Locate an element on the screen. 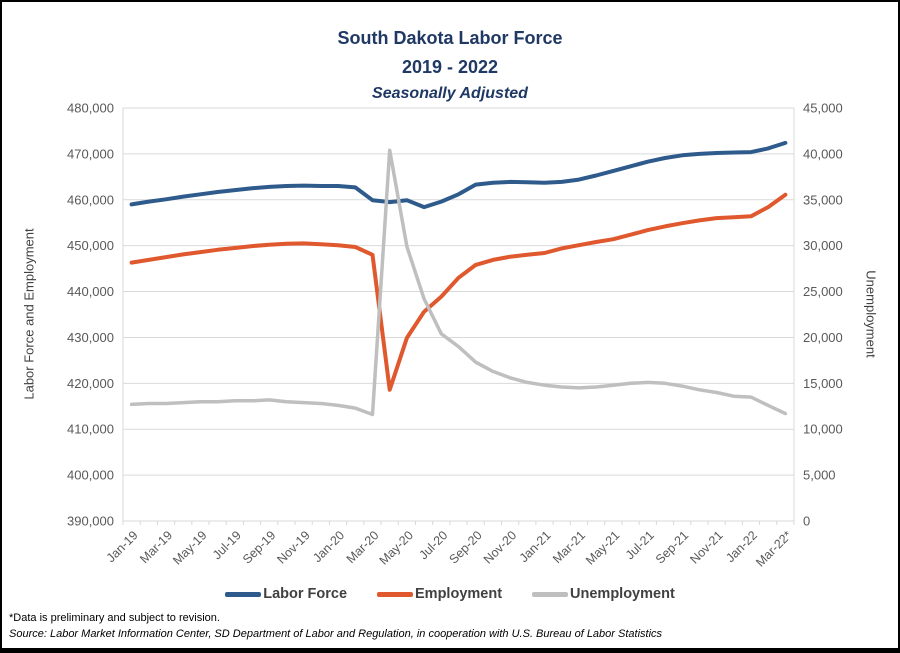 The image size is (900, 653). svg-text: 30,000 is located at coordinates (823, 245).